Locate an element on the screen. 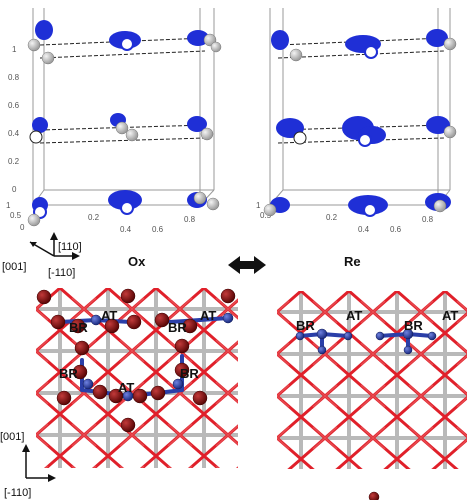 This screenshot has width=471, height=500. re-panel-label: Re is located at coordinates (352, 261).